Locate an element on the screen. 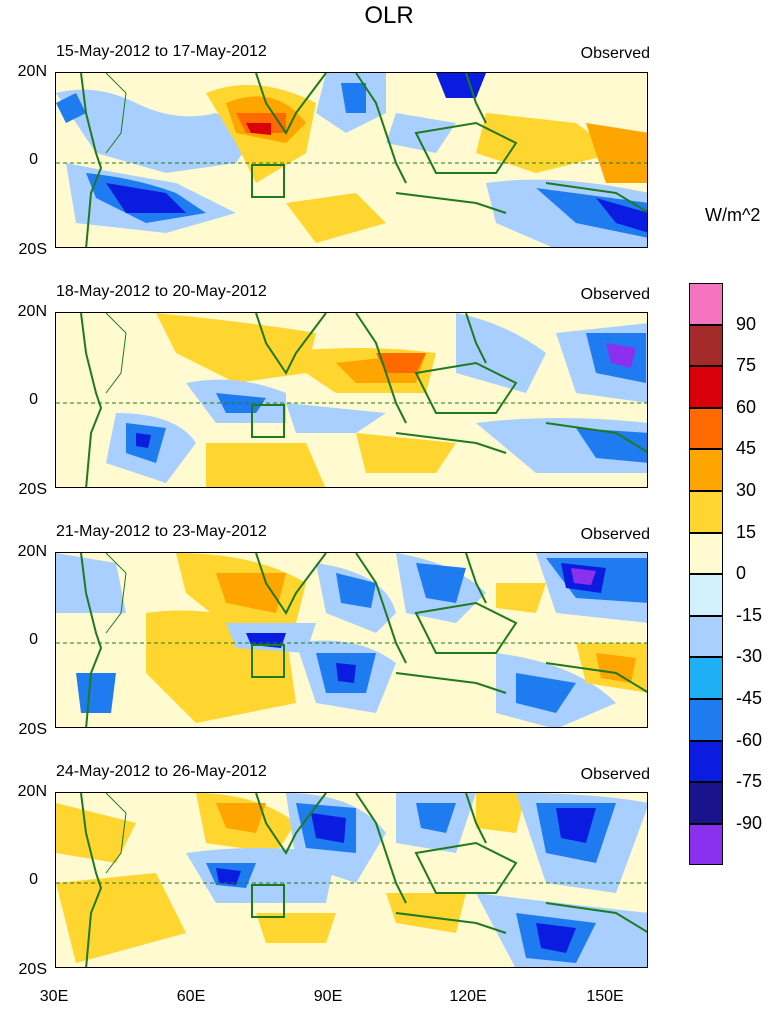 This screenshot has width=778, height=1012. panel-2-svg is located at coordinates (351, 400).